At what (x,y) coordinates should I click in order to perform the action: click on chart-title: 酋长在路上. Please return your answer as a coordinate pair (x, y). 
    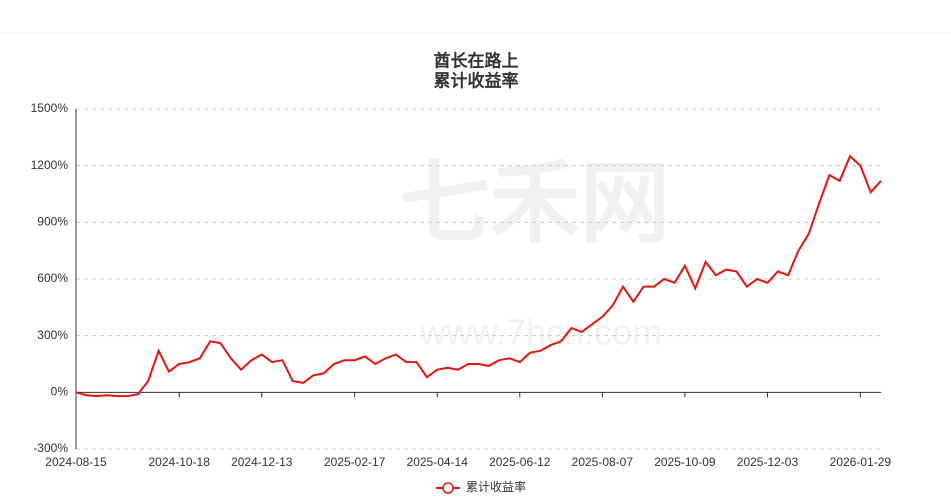
    Looking at the image, I should click on (476, 60).